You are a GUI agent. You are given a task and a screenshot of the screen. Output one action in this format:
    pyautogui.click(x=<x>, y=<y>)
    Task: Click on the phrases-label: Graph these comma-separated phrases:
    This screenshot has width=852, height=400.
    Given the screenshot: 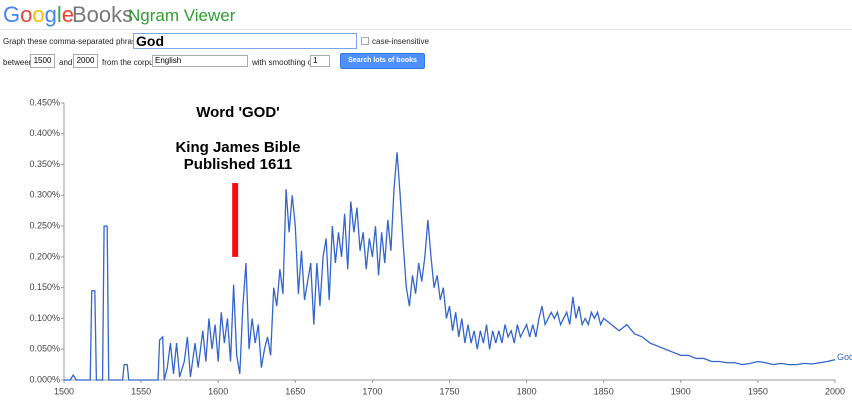 What is the action you would take?
    pyautogui.click(x=75, y=41)
    